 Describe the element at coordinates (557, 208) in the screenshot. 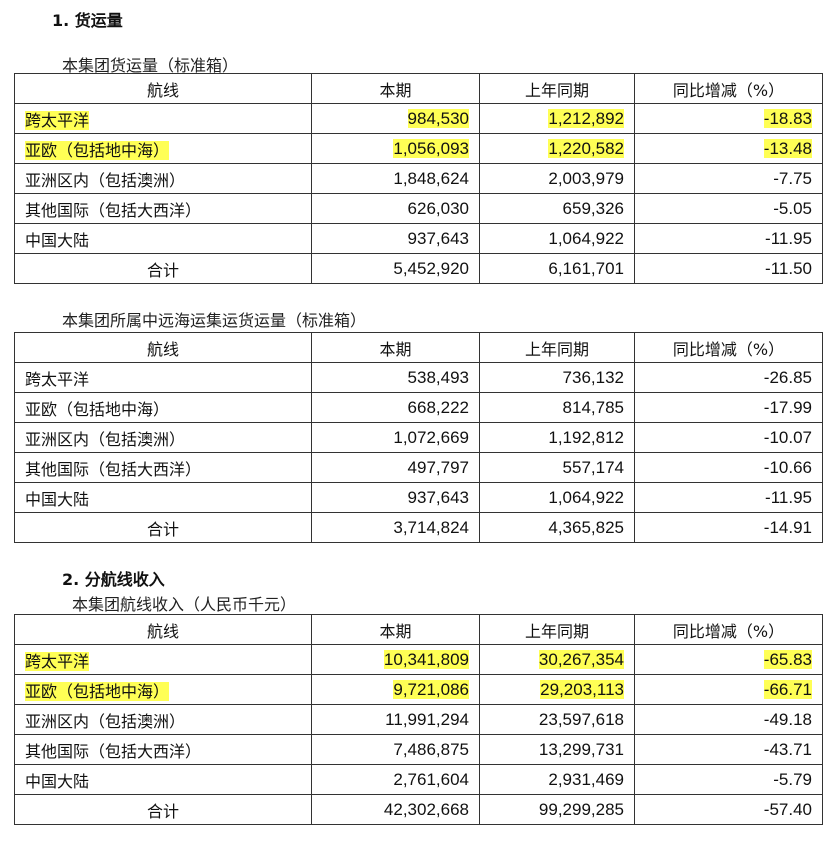

I see `value-cell: 659,326` at that location.